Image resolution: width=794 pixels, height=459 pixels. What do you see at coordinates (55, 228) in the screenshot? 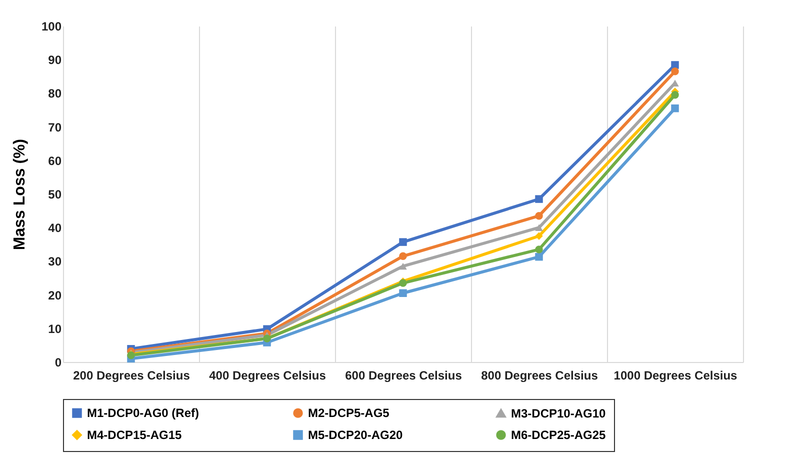
I see `y-tick-label: 40` at bounding box center [55, 228].